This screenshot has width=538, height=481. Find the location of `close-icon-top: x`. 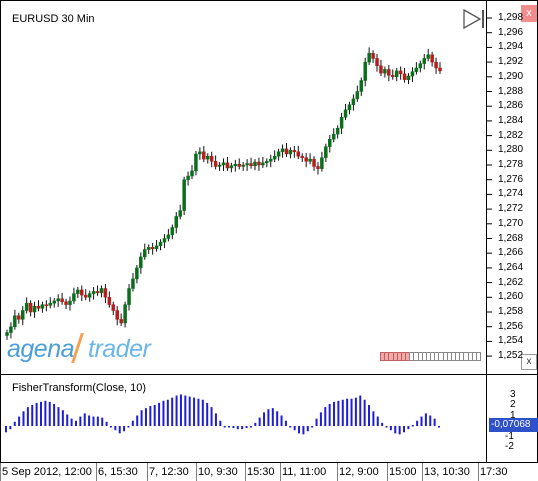

close-icon-top: x is located at coordinates (529, 13).